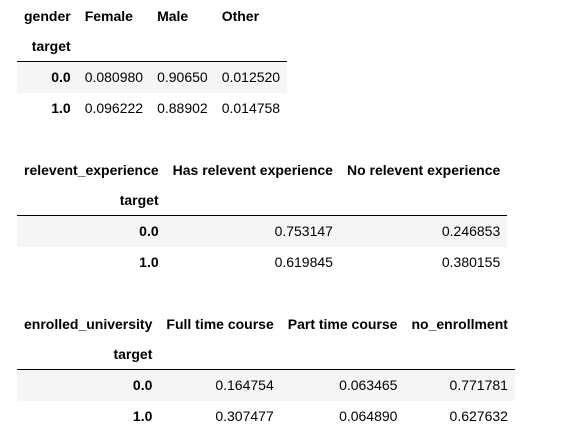 Image resolution: width=562 pixels, height=439 pixels. I want to click on column-header-male: Male, so click(173, 16).